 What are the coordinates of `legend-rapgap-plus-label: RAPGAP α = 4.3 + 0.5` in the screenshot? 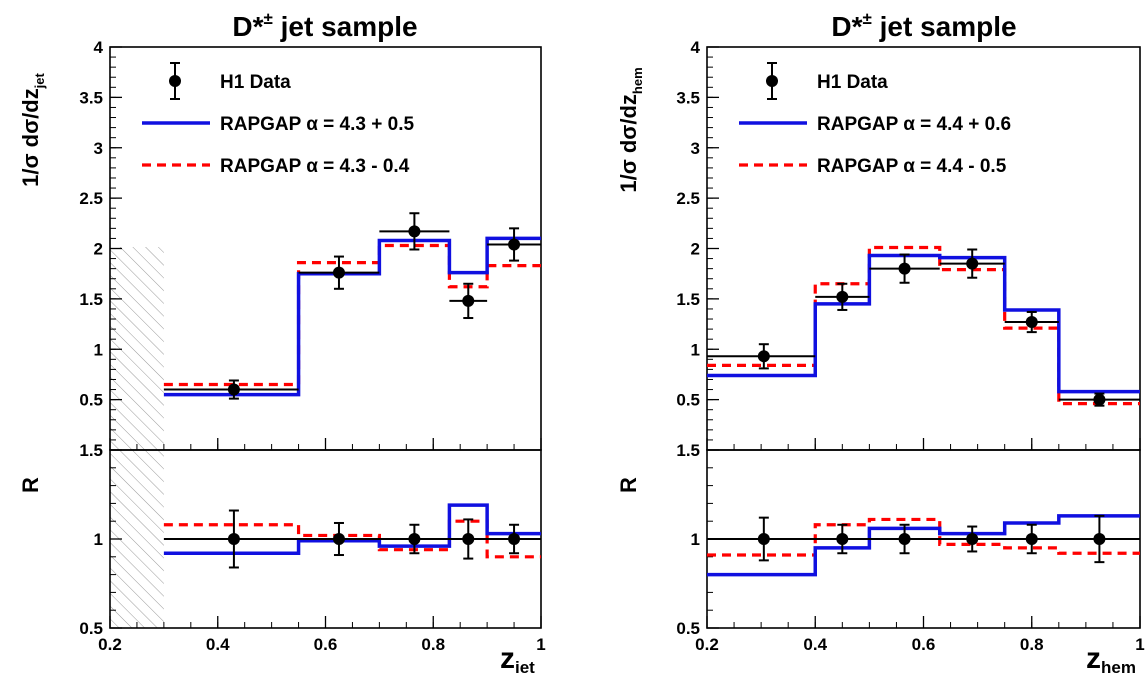 It's located at (317, 124).